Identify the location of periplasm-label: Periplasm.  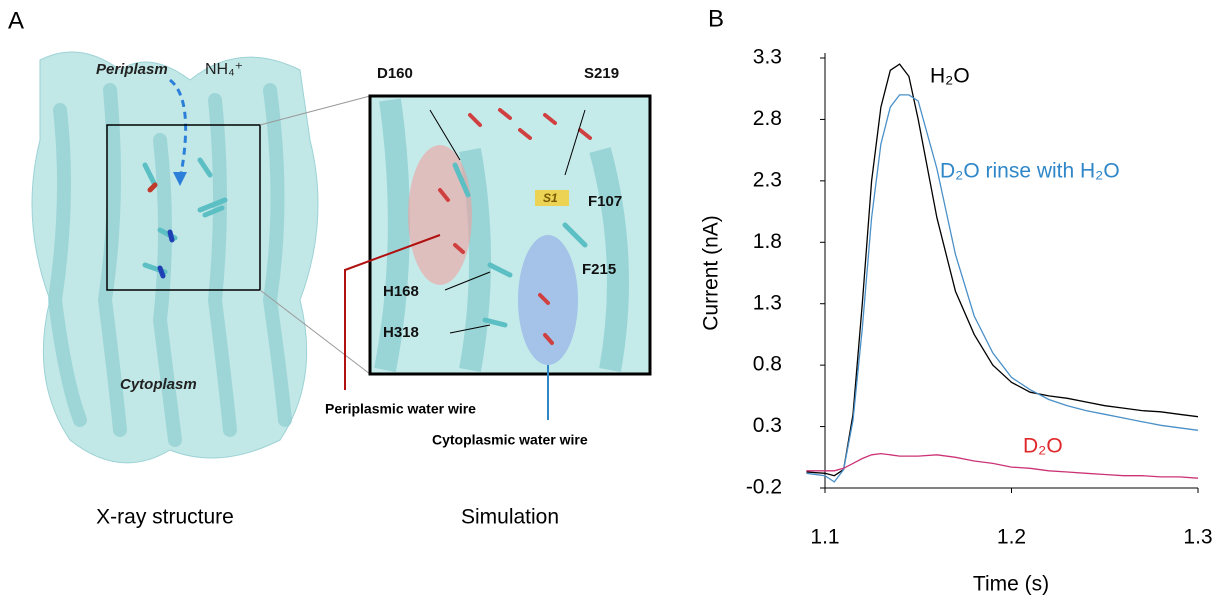
(132, 69).